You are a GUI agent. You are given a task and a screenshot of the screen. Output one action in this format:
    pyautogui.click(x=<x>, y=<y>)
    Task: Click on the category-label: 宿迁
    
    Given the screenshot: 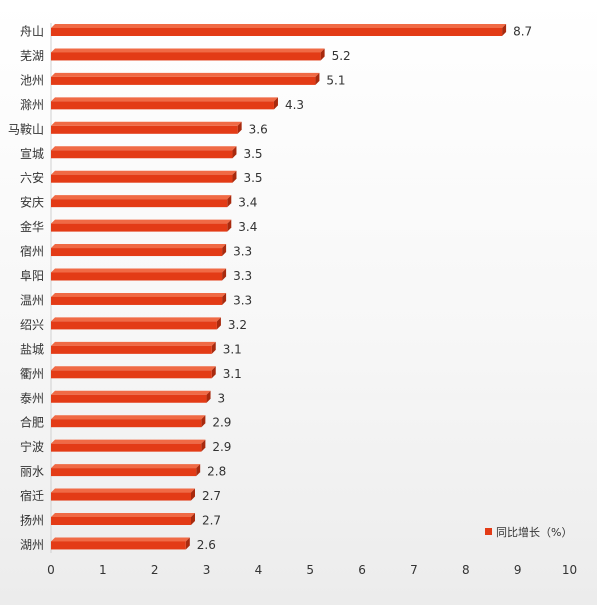 What is the action you would take?
    pyautogui.click(x=32, y=495)
    